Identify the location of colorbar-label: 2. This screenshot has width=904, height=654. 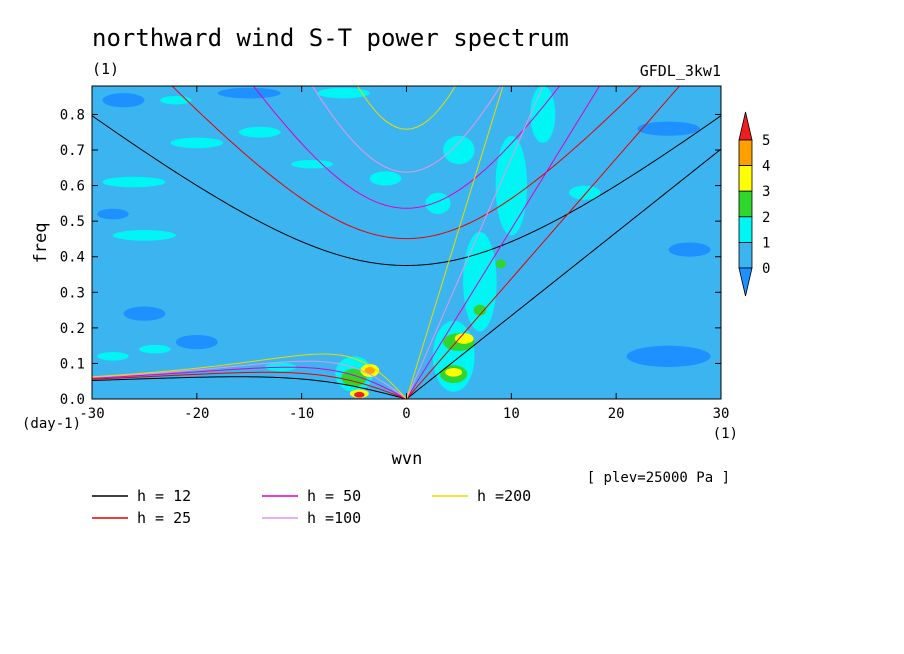
(766, 218).